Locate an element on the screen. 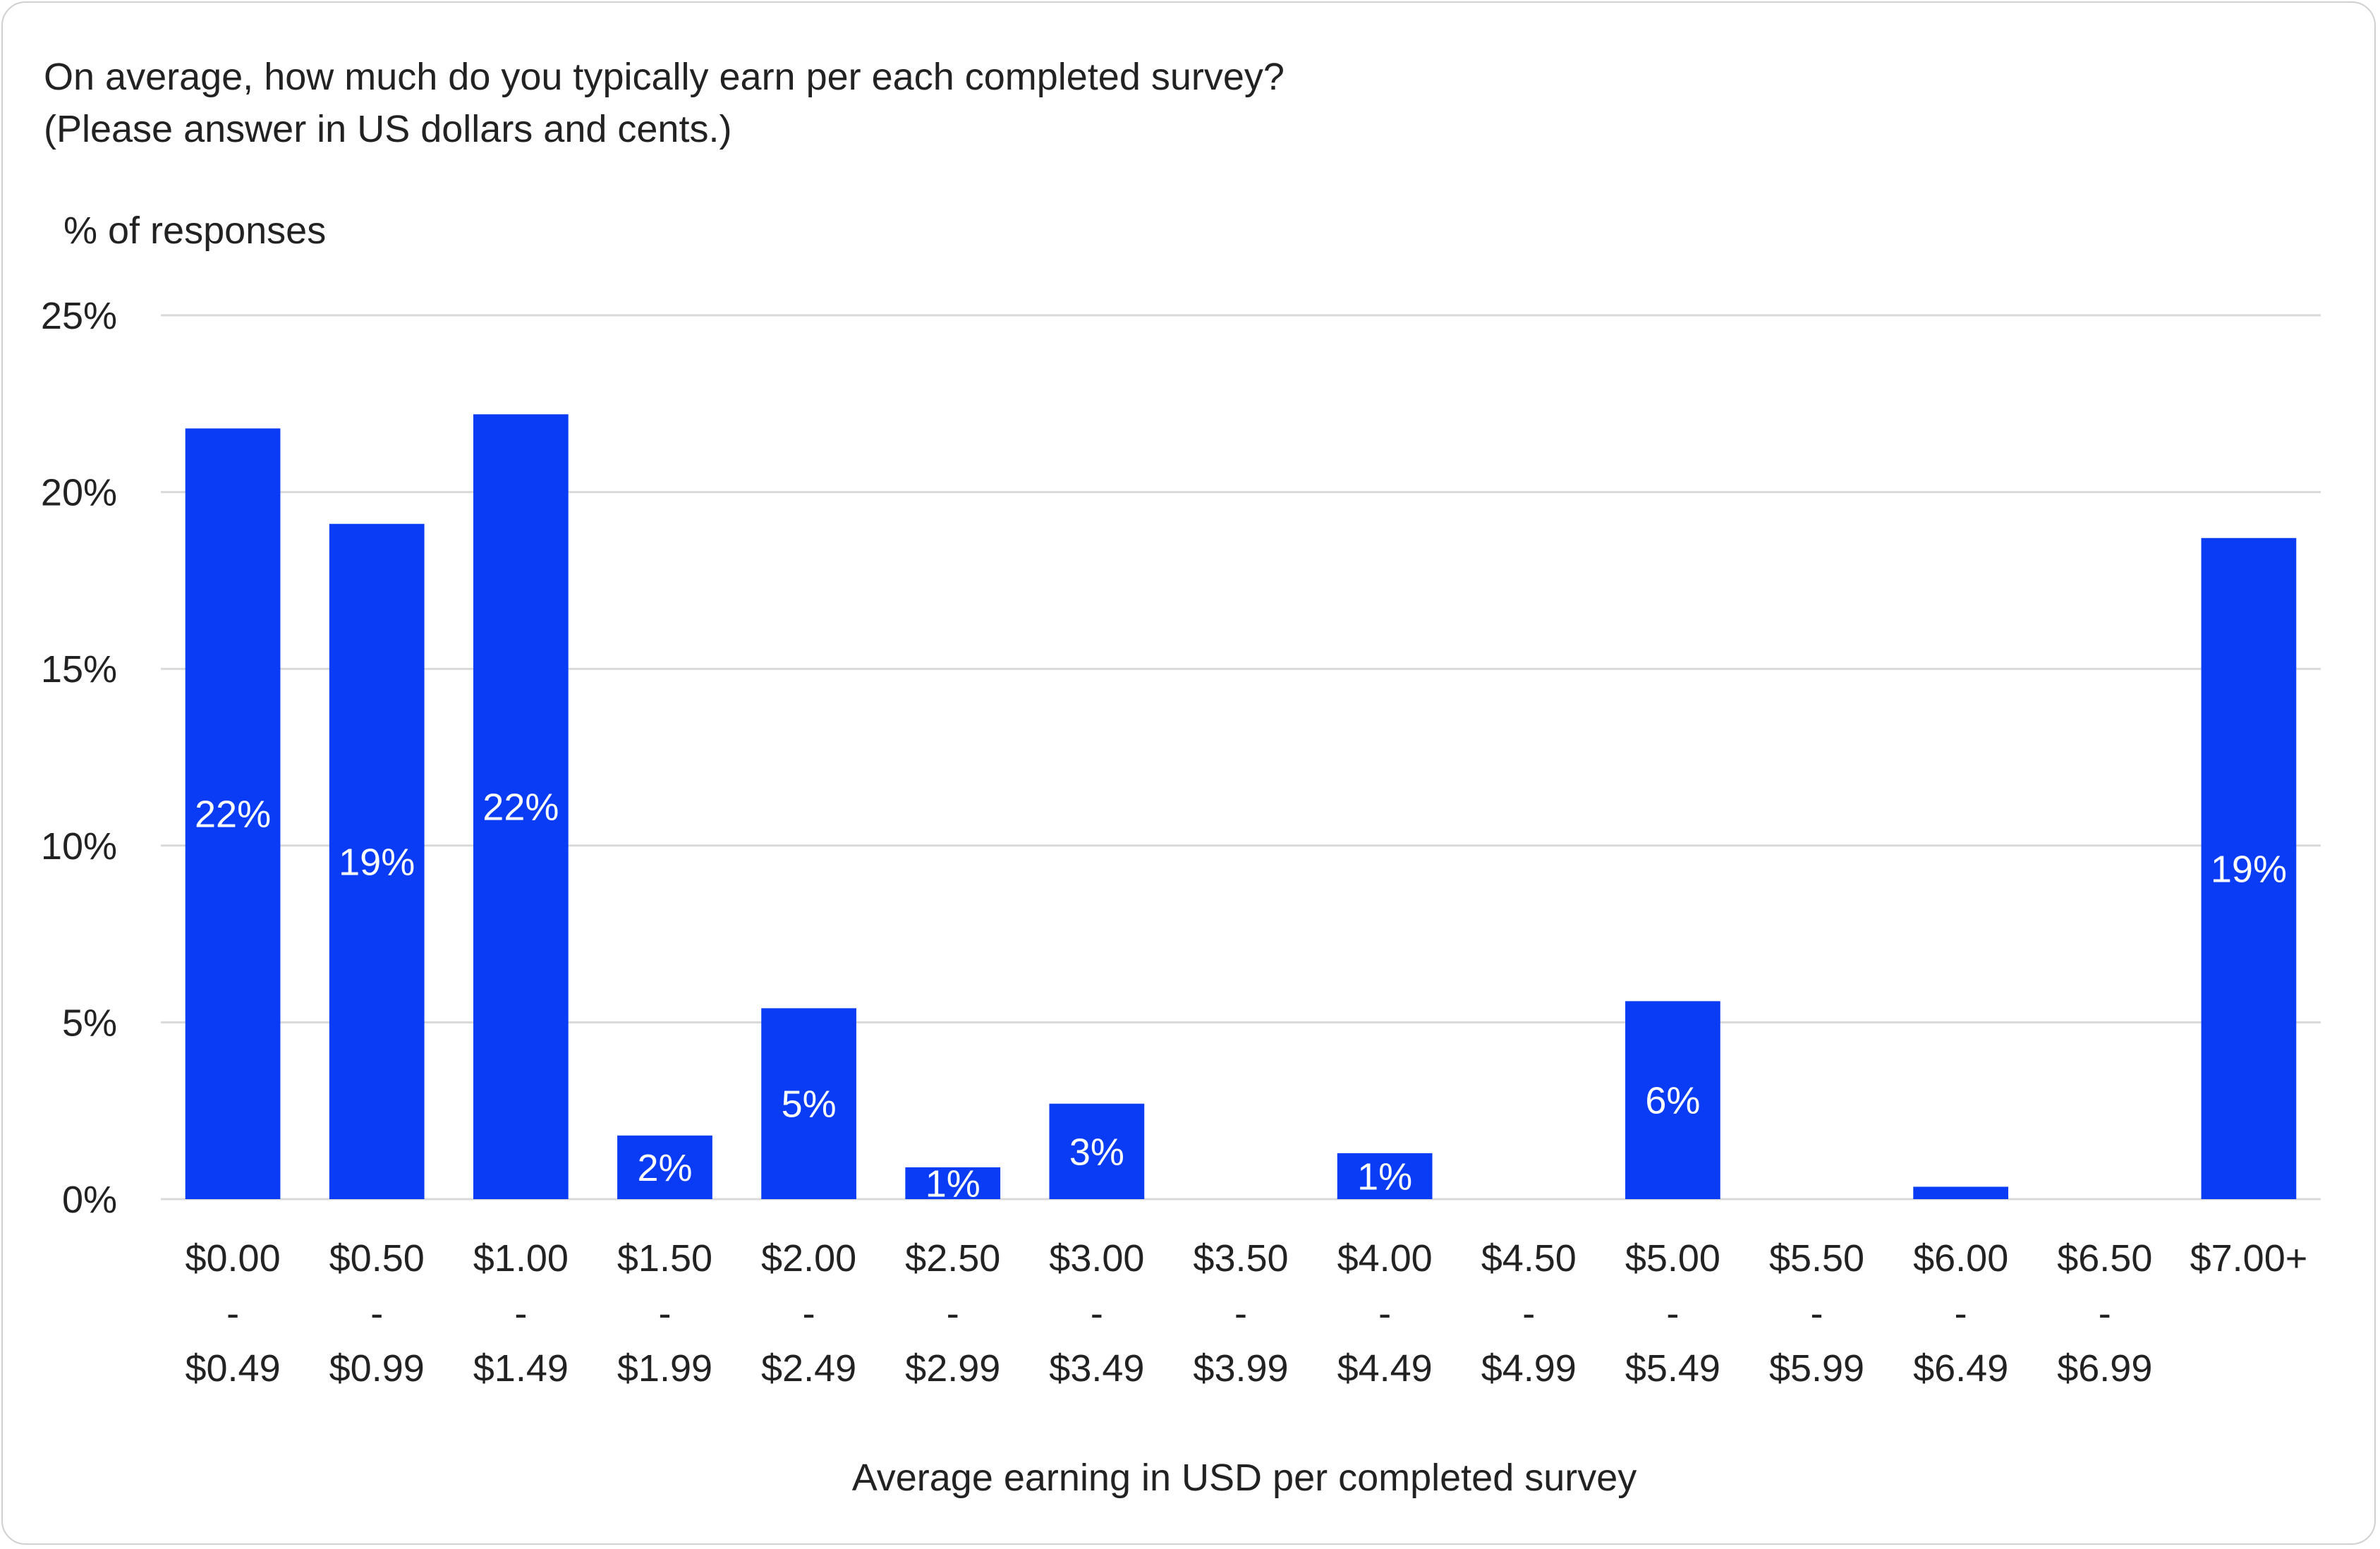 This screenshot has height=1549, width=2380. x-tick-label: $6.00 is located at coordinates (1960, 1258).